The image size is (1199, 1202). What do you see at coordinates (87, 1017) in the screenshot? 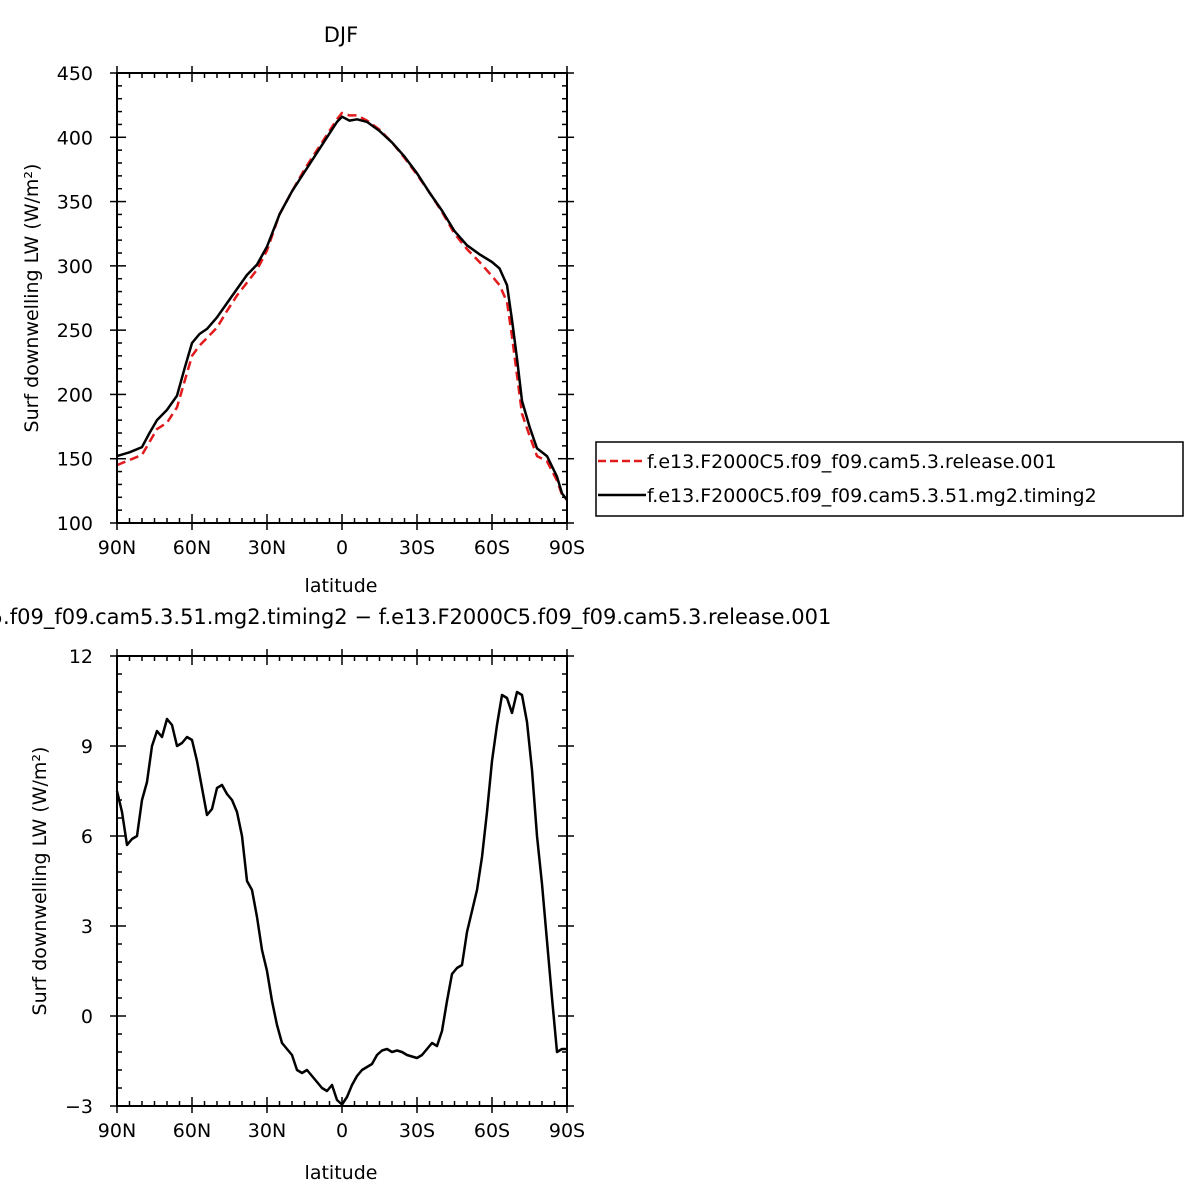
I see `y-tick-label: 0` at bounding box center [87, 1017].